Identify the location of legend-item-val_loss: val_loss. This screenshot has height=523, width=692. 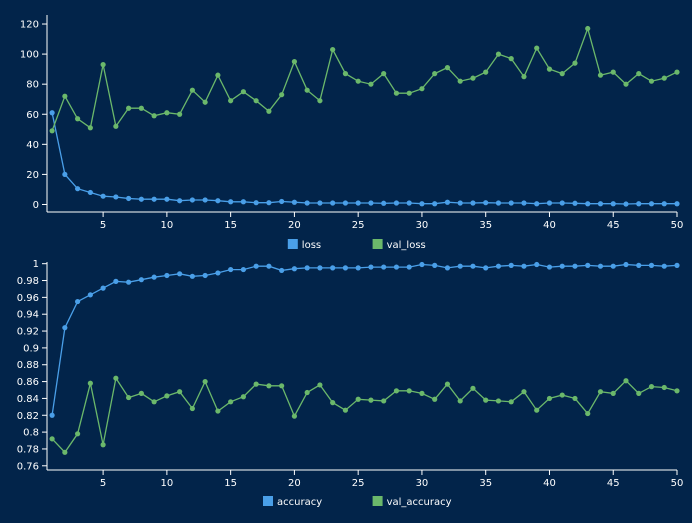
(399, 245).